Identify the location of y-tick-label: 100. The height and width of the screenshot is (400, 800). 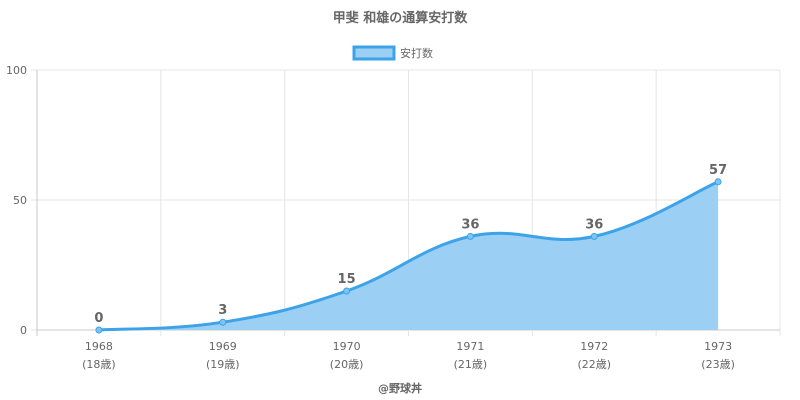
(16, 70).